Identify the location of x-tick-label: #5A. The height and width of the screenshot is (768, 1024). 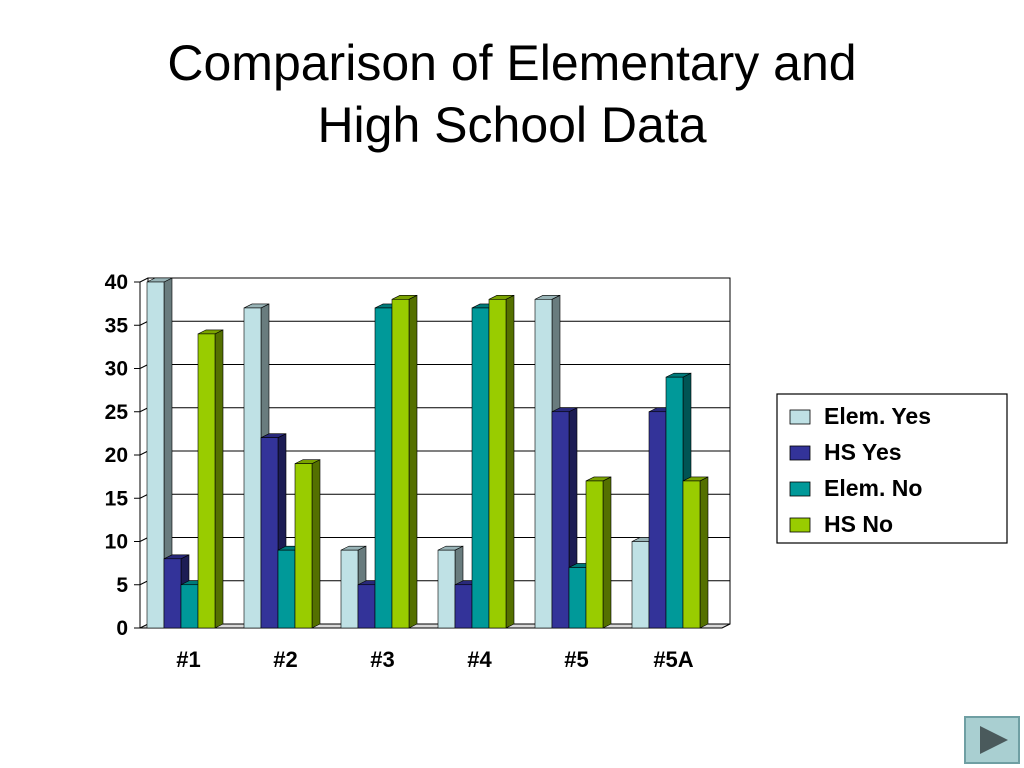
(673, 659).